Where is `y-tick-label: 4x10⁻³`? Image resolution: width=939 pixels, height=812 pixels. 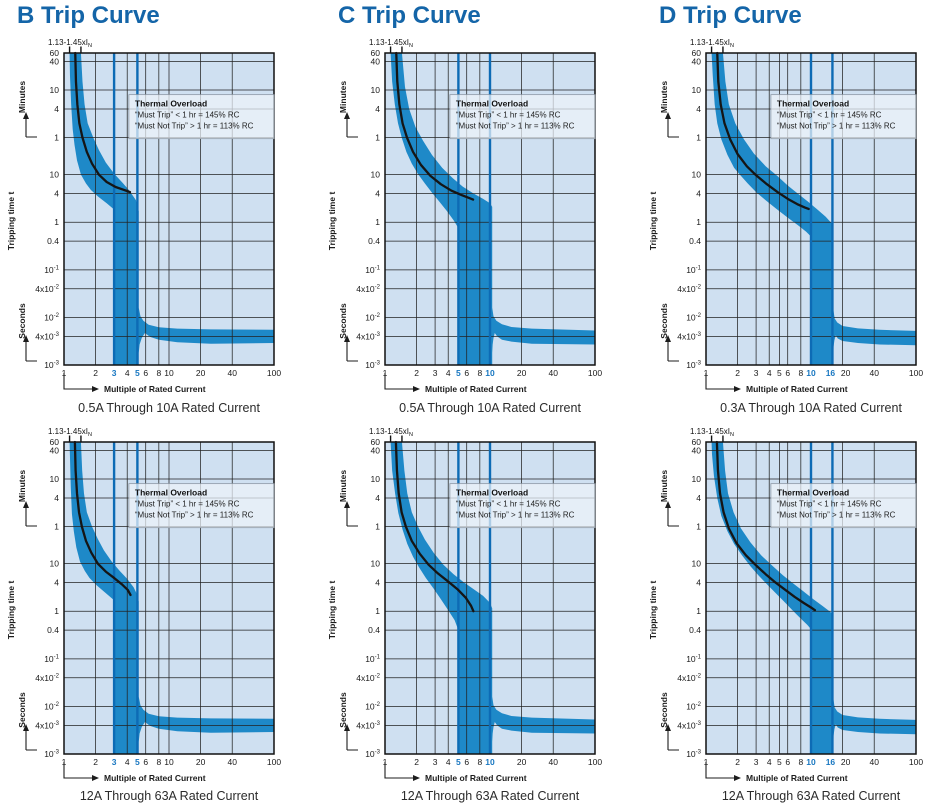 y-tick-label: 4x10⁻³ is located at coordinates (47, 725).